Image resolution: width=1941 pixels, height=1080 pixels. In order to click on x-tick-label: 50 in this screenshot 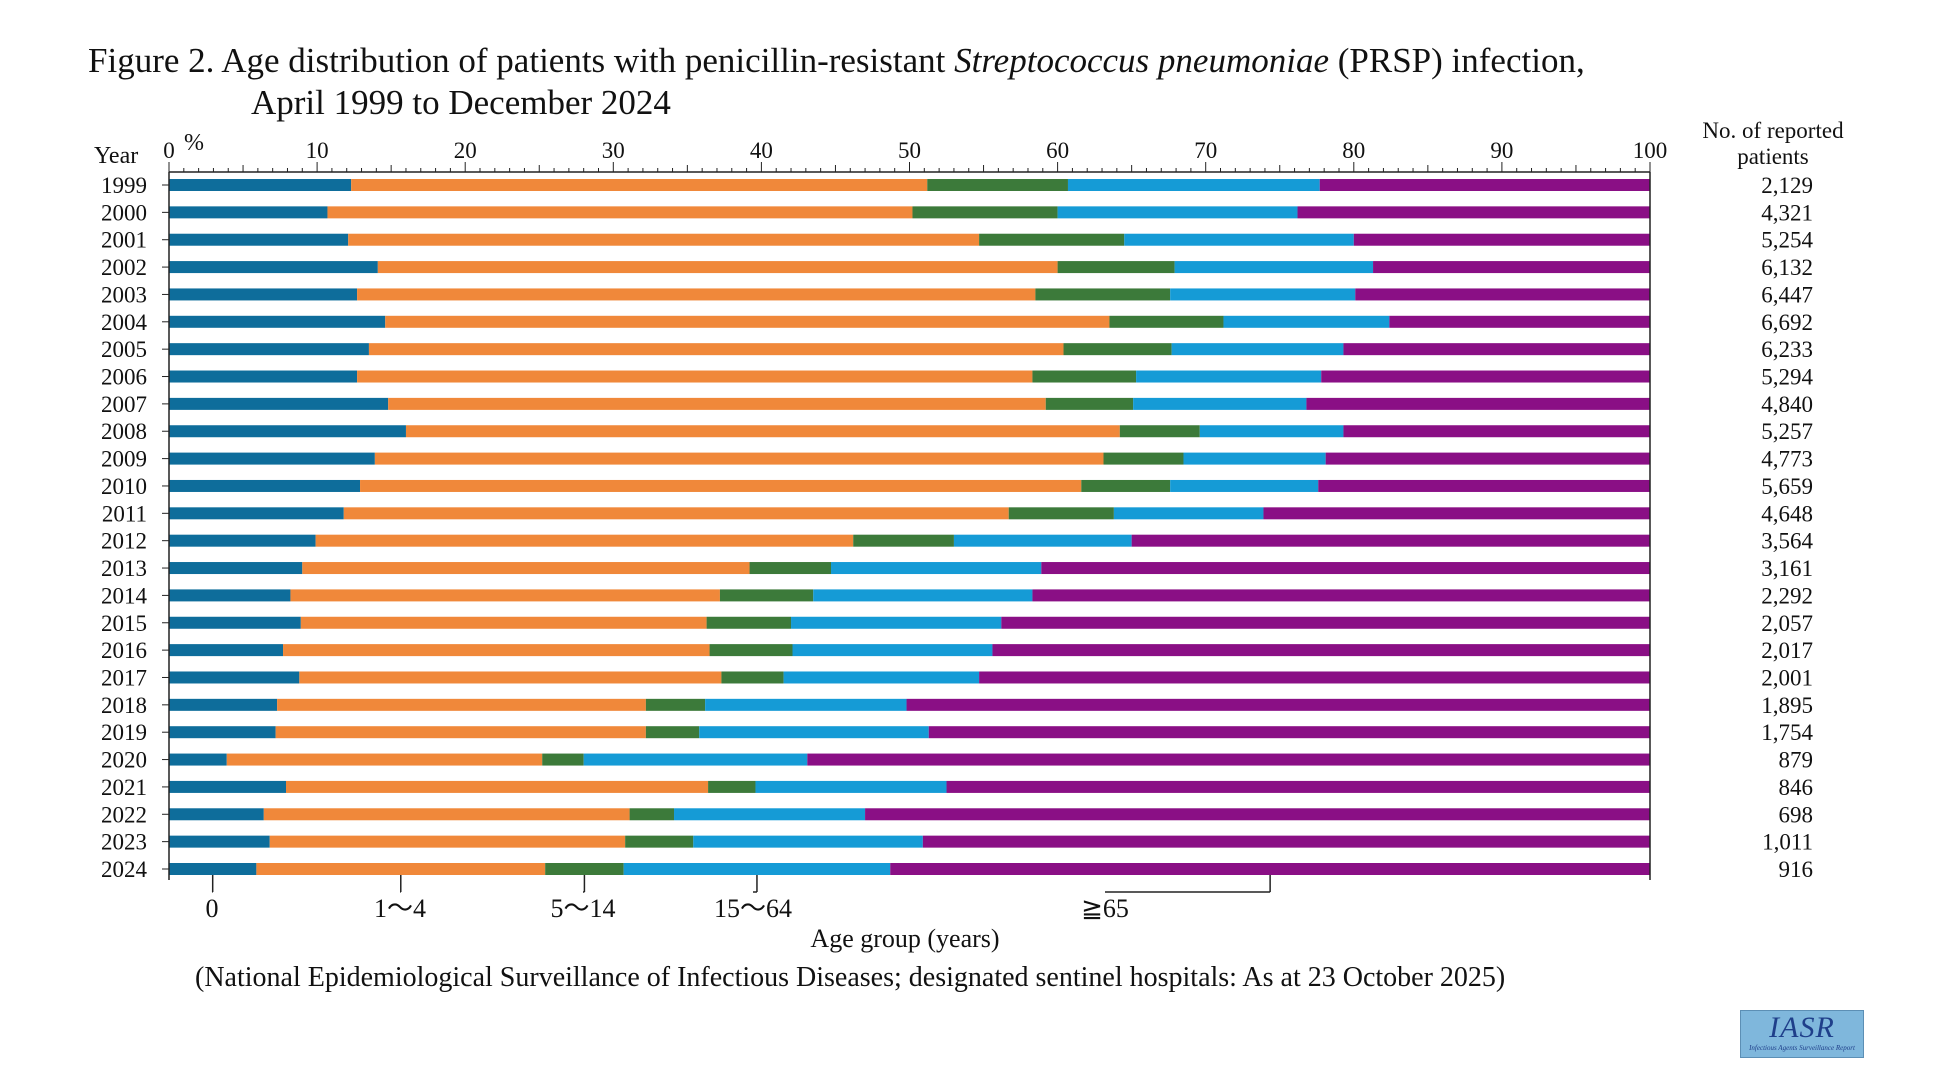, I will do `click(909, 150)`.